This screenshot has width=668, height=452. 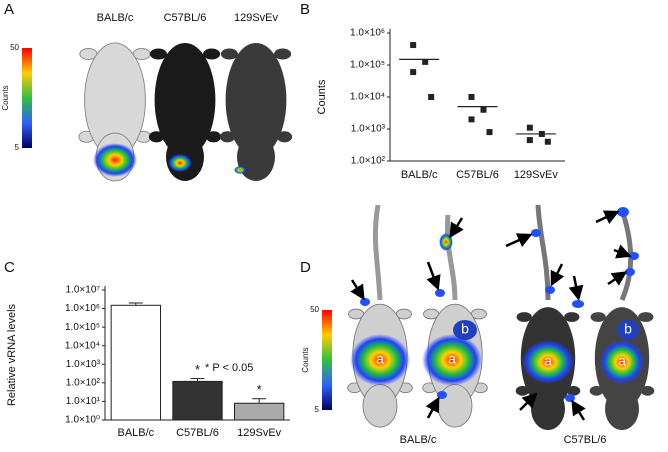 I want to click on strain-label: 129SvEv, so click(x=256, y=18).